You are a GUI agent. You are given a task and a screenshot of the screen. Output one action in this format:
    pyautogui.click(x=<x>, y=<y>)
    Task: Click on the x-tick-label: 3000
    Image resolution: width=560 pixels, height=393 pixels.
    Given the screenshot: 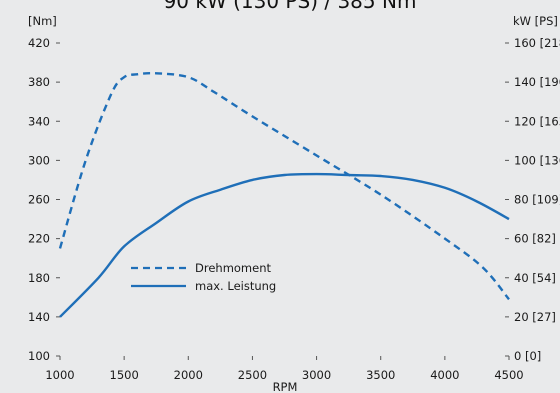 What is the action you would take?
    pyautogui.click(x=316, y=375)
    